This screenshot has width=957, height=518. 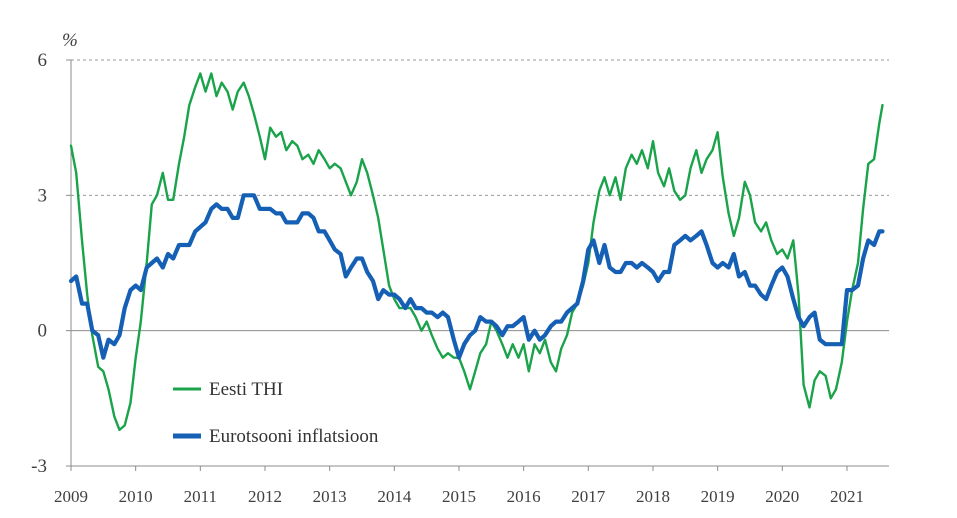 What do you see at coordinates (246, 389) in the screenshot?
I see `legend-label-eesti-thi: Eesti THI` at bounding box center [246, 389].